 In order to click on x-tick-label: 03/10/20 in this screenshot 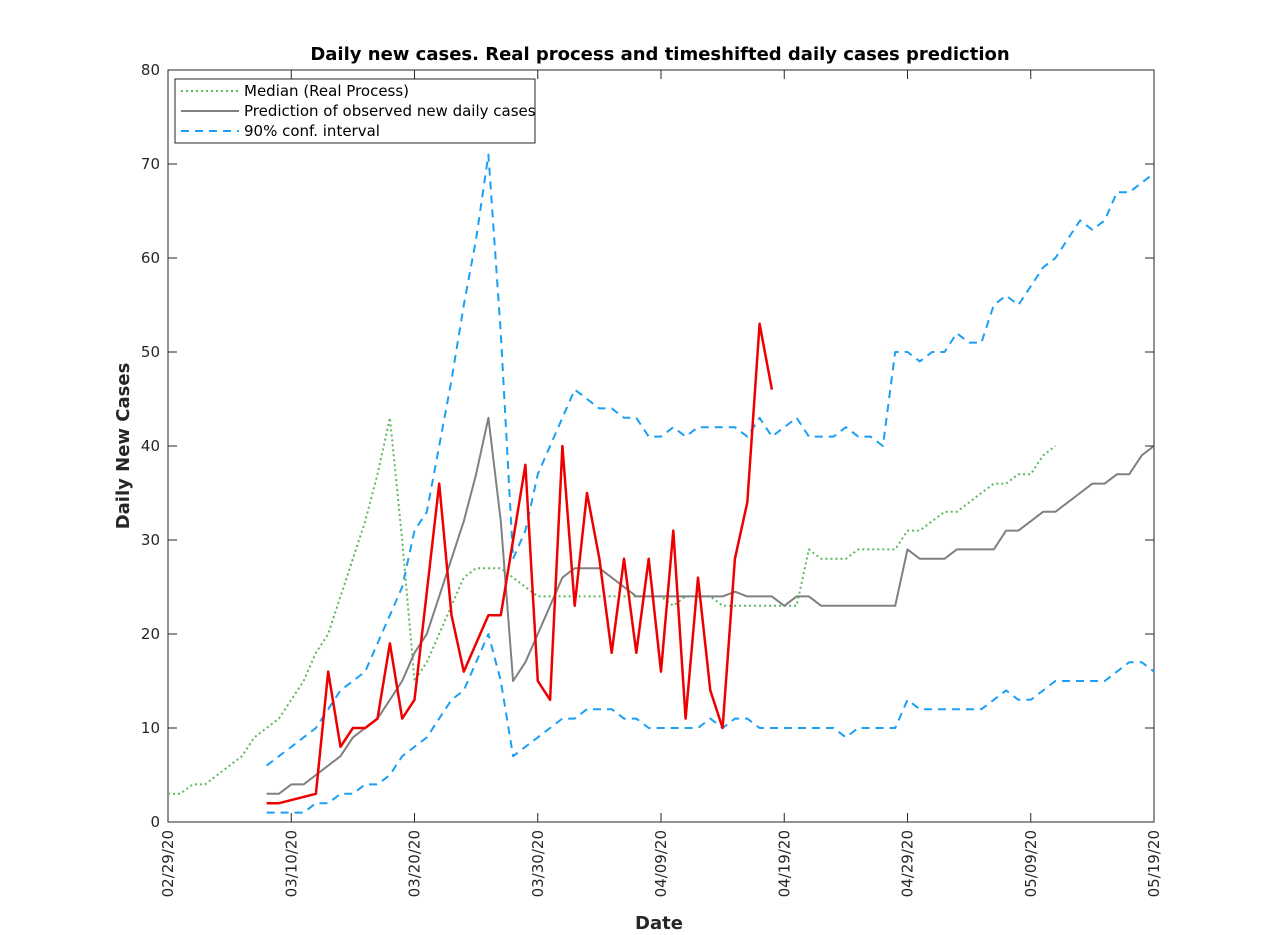, I will do `click(291, 863)`.